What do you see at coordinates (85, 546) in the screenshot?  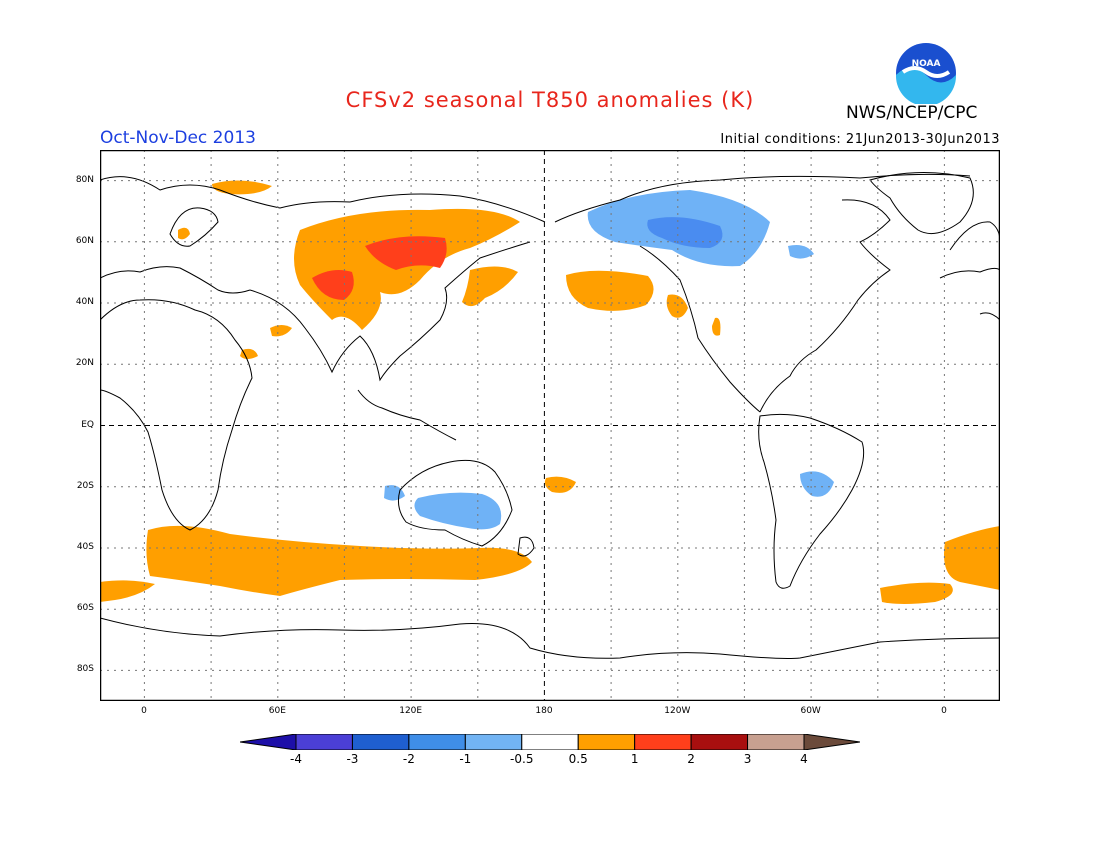 I see `lat-label: 40S` at bounding box center [85, 546].